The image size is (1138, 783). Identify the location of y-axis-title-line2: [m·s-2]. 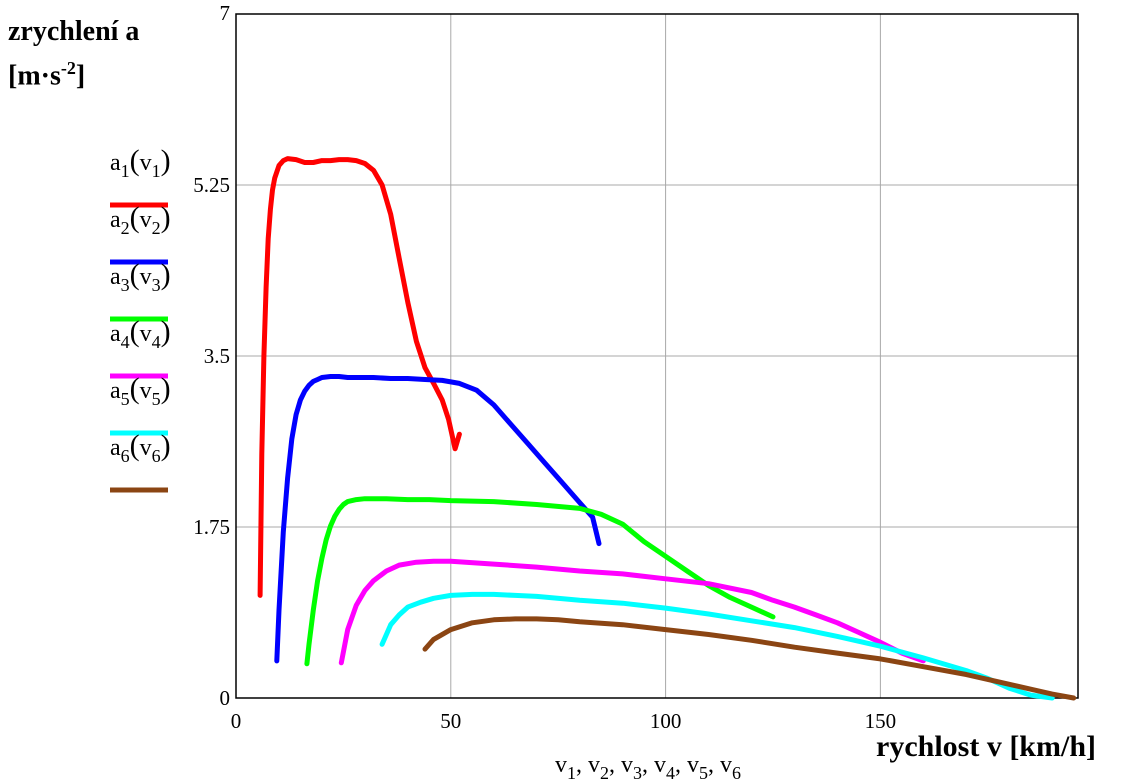
(73, 72).